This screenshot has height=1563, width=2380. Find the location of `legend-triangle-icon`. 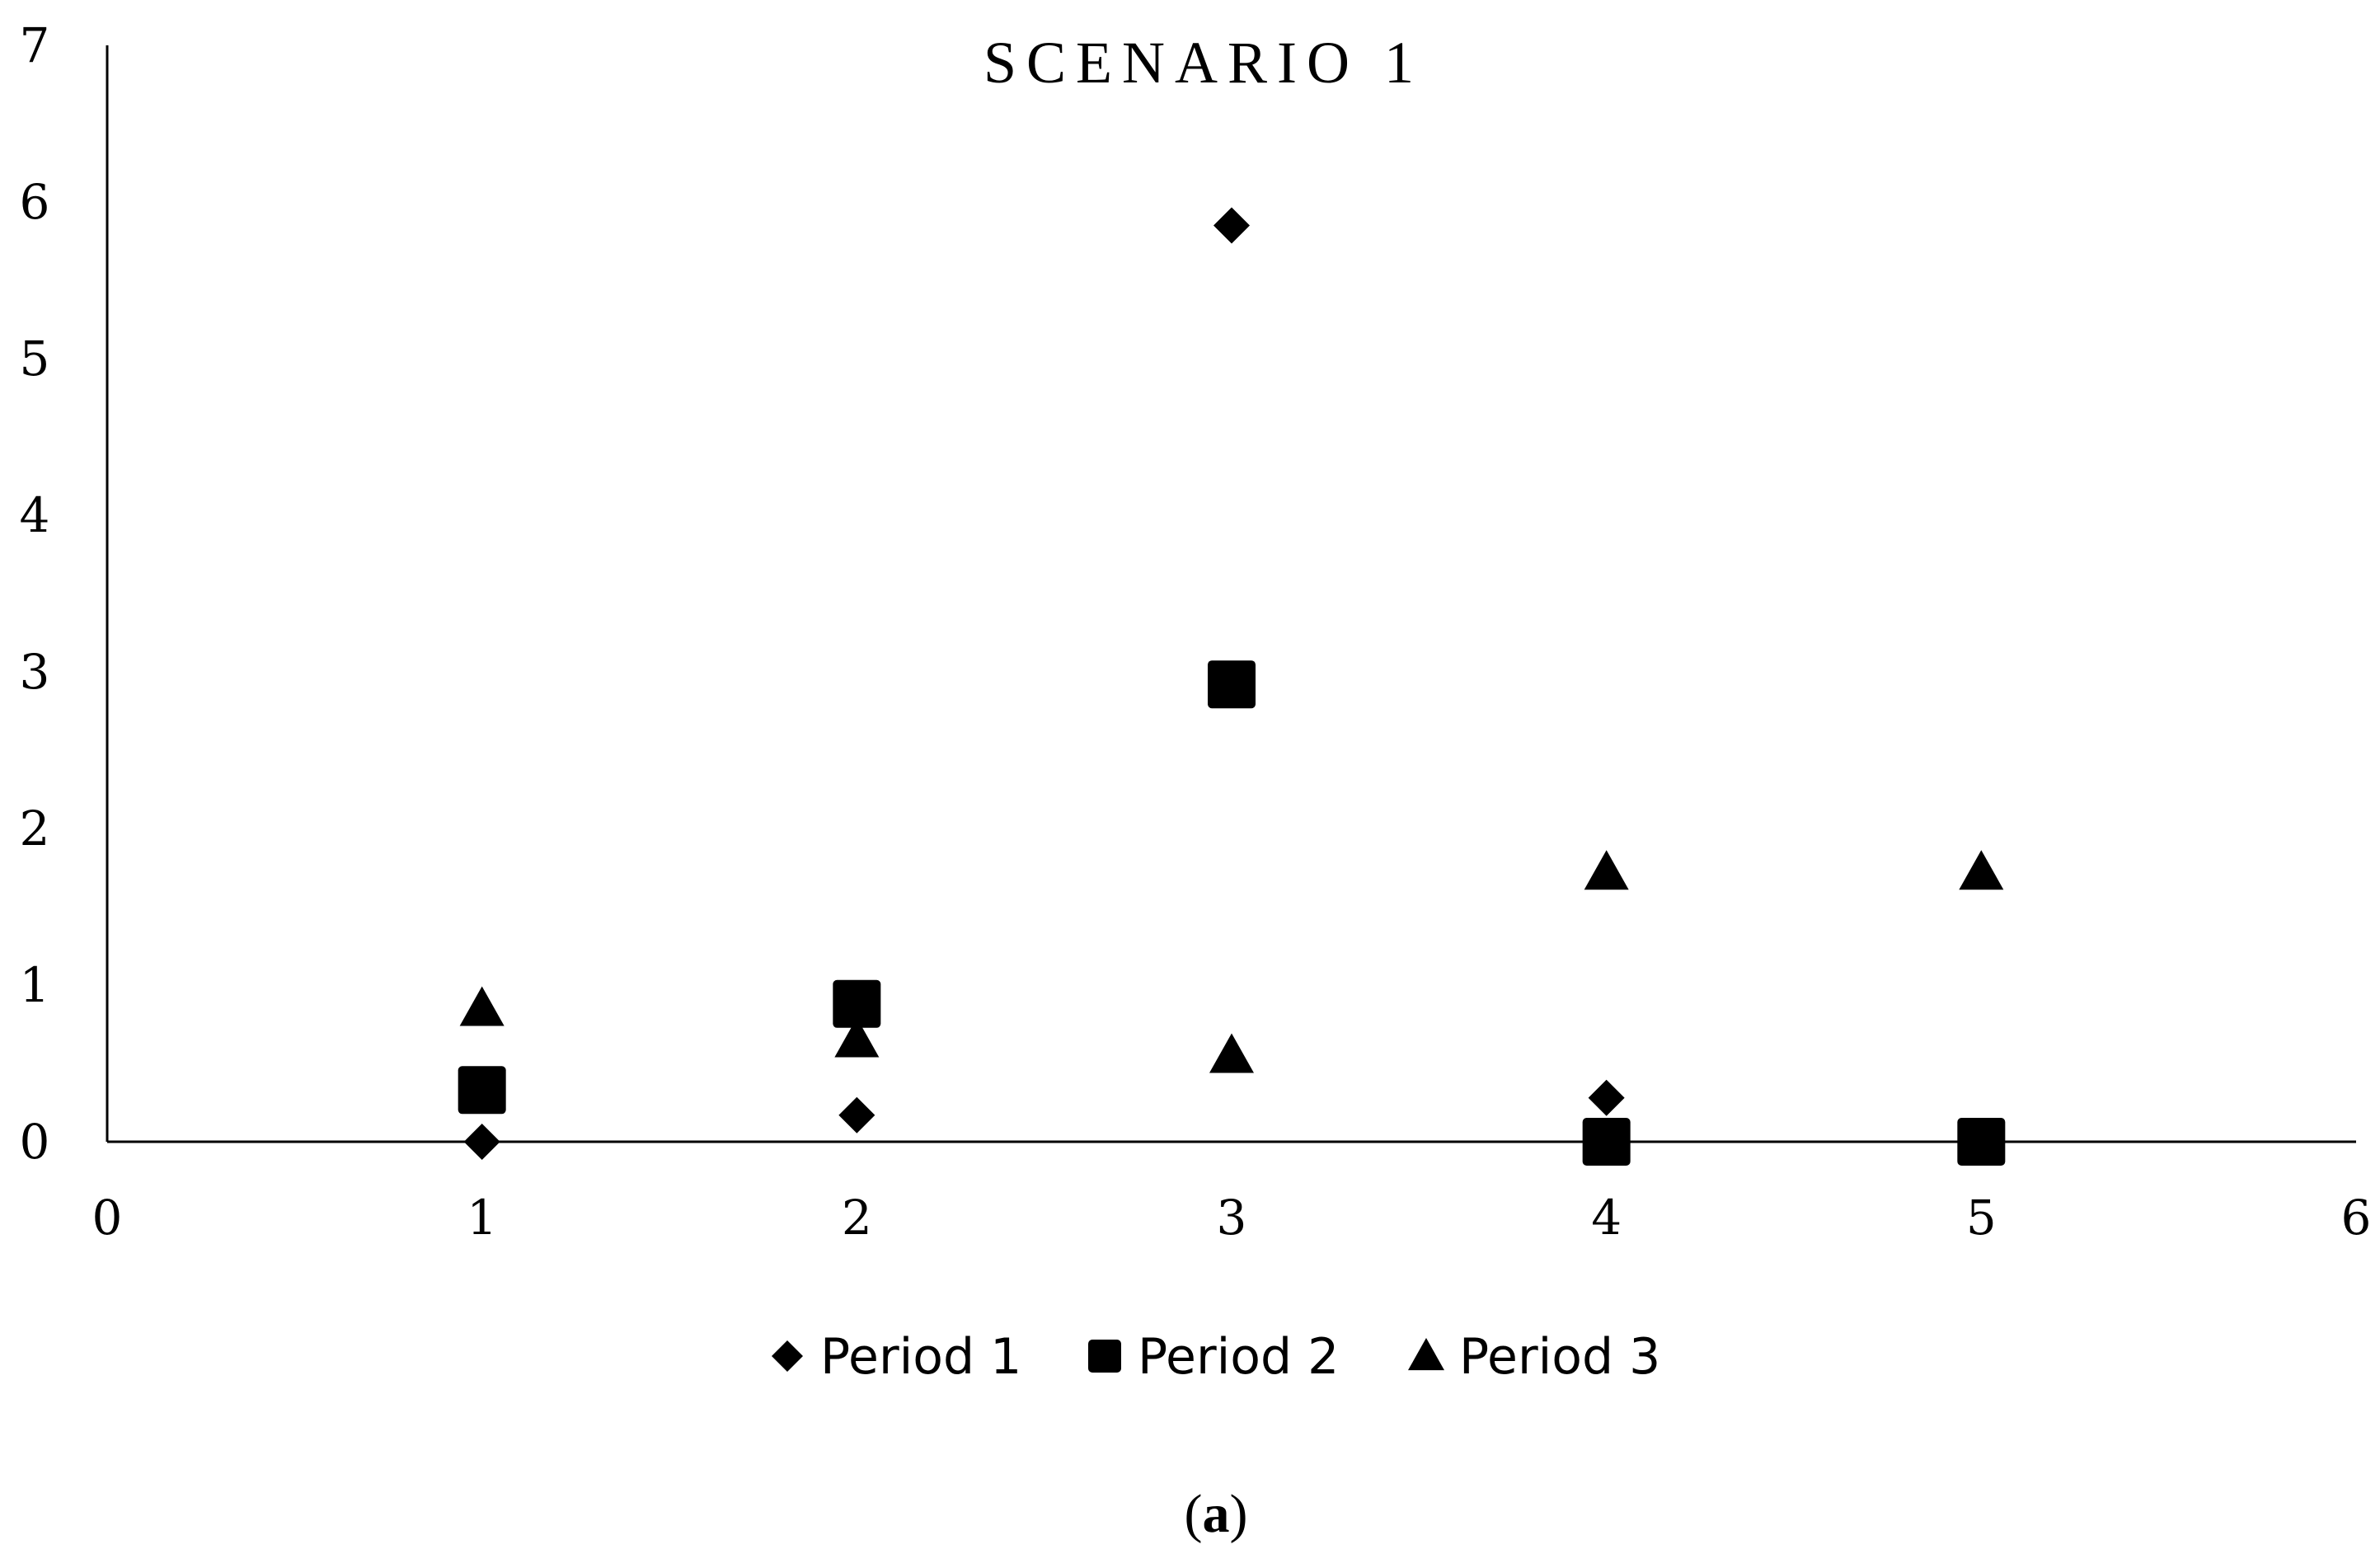

legend-triangle-icon is located at coordinates (1426, 1354).